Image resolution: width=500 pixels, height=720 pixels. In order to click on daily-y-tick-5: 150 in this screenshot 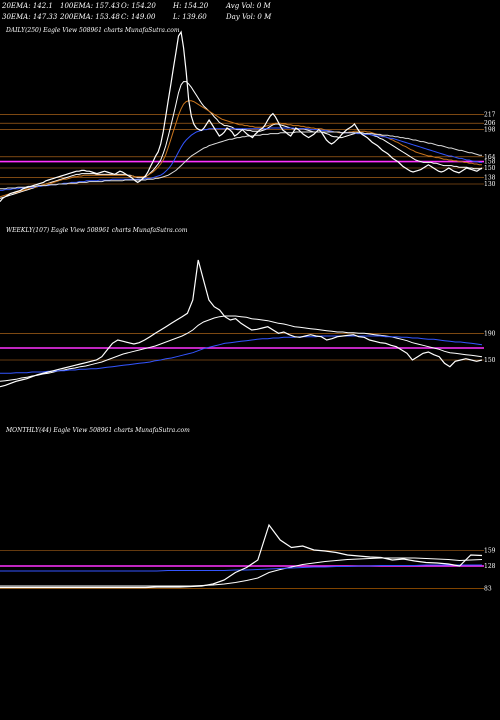, I will do `click(490, 168)`.